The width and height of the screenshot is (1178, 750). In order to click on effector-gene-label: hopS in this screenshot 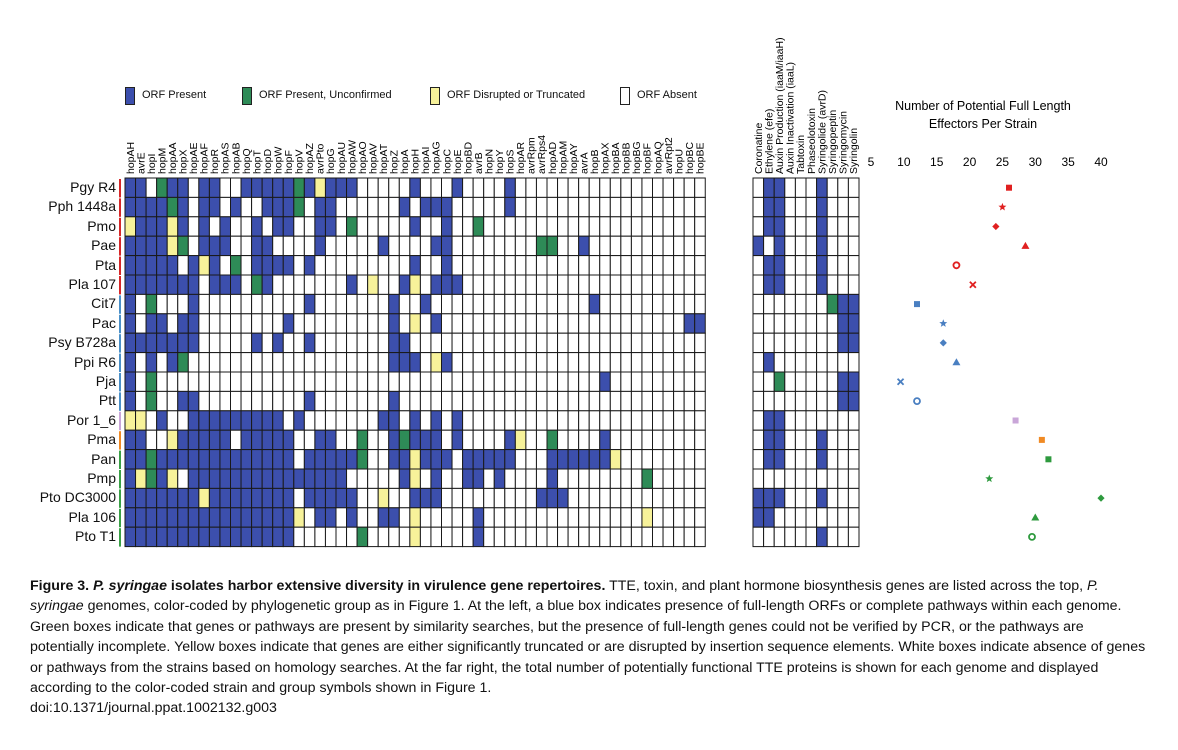, I will do `click(511, 161)`.